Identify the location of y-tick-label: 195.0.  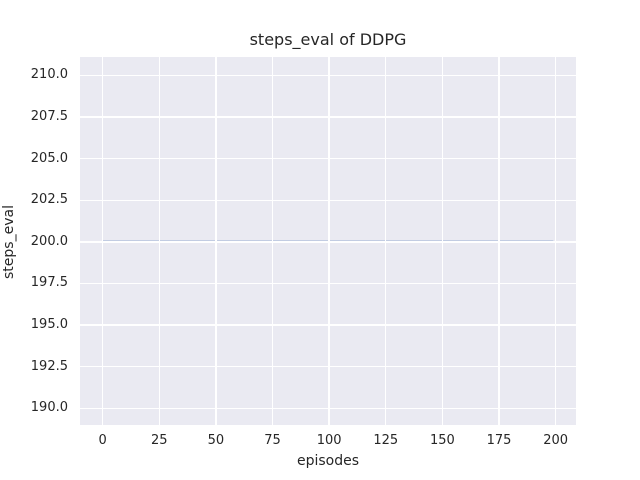
(49, 325).